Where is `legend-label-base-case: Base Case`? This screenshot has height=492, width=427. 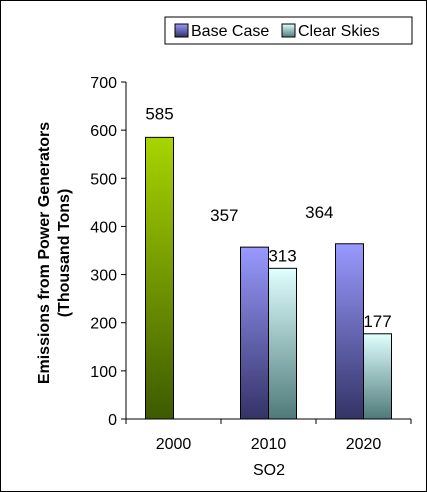
legend-label-base-case: Base Case is located at coordinates (230, 31).